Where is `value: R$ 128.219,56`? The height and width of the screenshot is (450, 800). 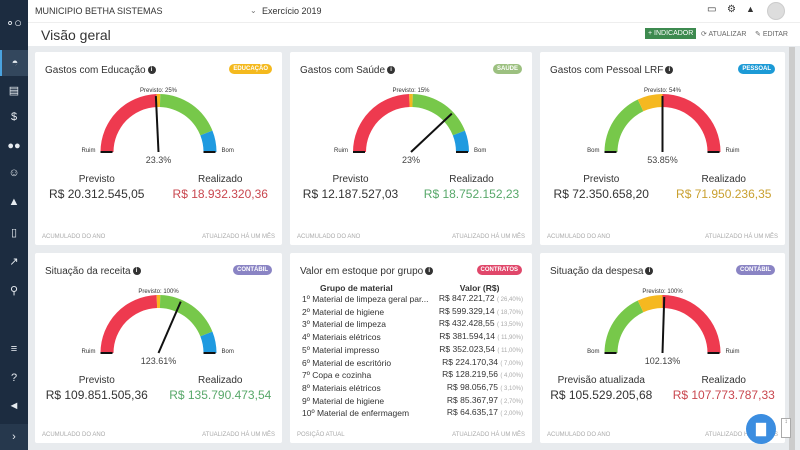
value: R$ 128.219,56 is located at coordinates (470, 374).